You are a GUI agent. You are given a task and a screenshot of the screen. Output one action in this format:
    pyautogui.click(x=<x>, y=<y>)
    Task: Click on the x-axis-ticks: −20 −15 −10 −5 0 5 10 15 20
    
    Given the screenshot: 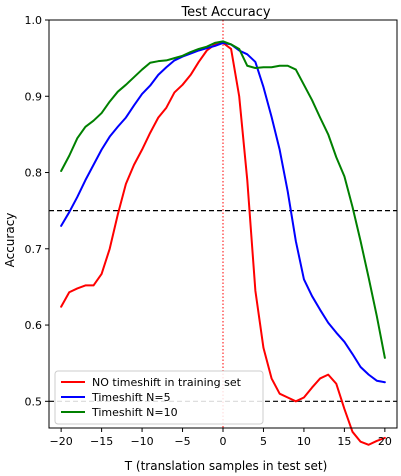 What is the action you would take?
    pyautogui.click(x=221, y=438)
    